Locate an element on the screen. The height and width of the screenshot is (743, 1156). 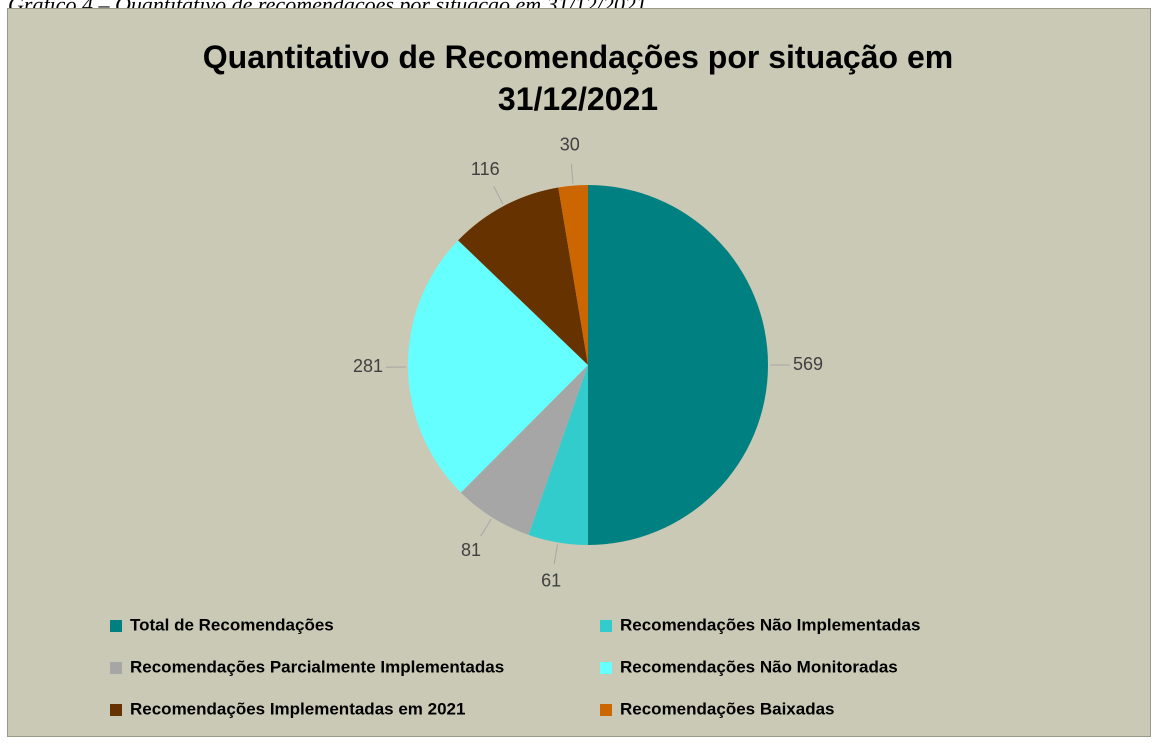
legend-label: Total de Recomendações is located at coordinates (232, 624).